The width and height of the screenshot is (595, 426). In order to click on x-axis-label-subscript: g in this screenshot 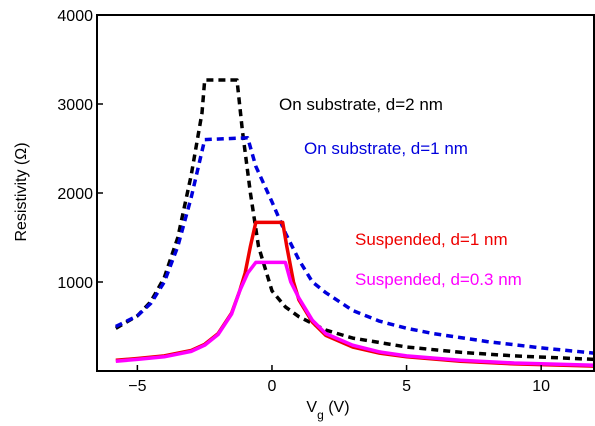, I will do `click(320, 415)`.